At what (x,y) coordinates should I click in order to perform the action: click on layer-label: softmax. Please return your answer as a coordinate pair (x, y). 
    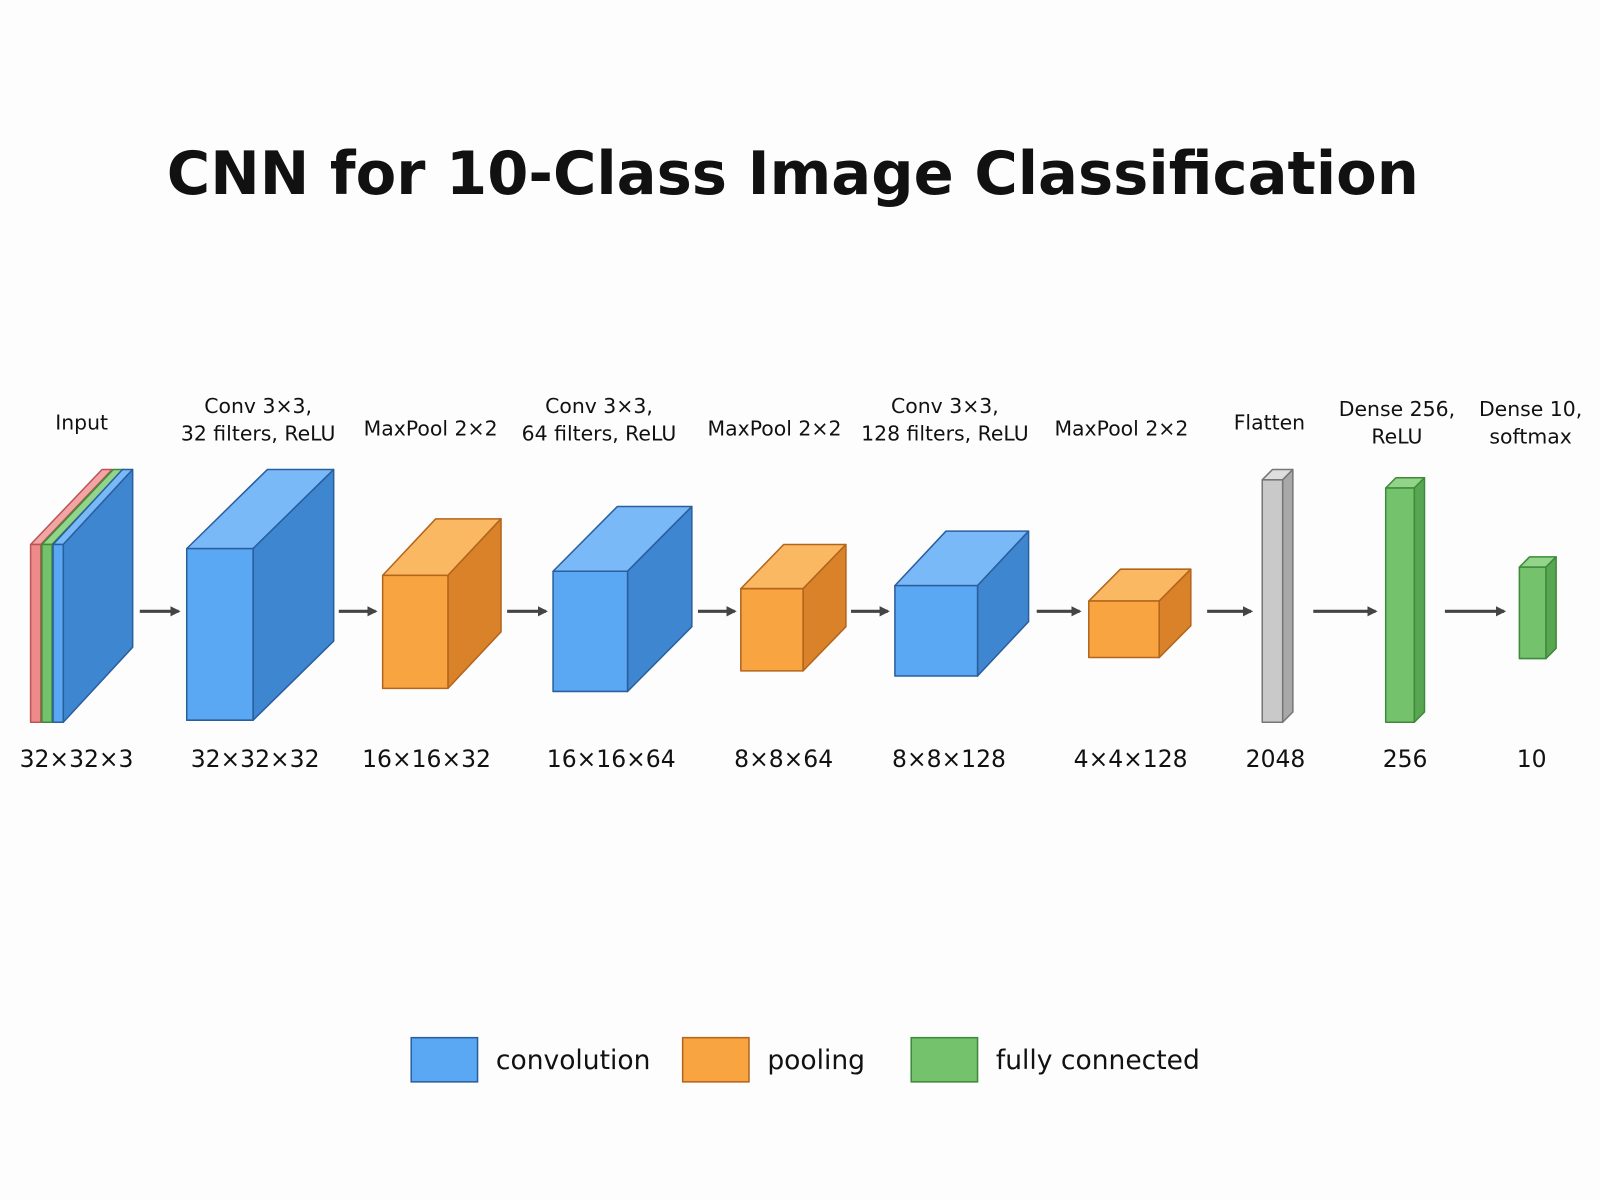
    Looking at the image, I should click on (1530, 437).